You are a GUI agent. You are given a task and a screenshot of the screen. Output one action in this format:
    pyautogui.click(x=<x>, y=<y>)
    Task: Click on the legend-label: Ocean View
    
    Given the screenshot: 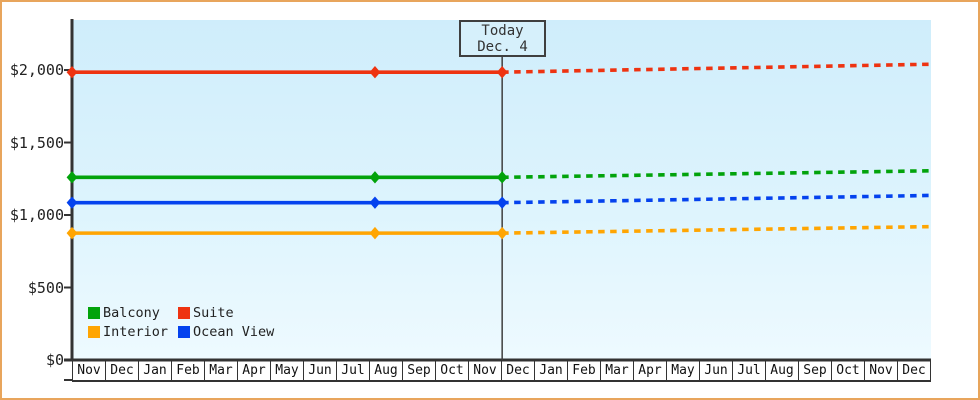 What is the action you would take?
    pyautogui.click(x=234, y=332)
    